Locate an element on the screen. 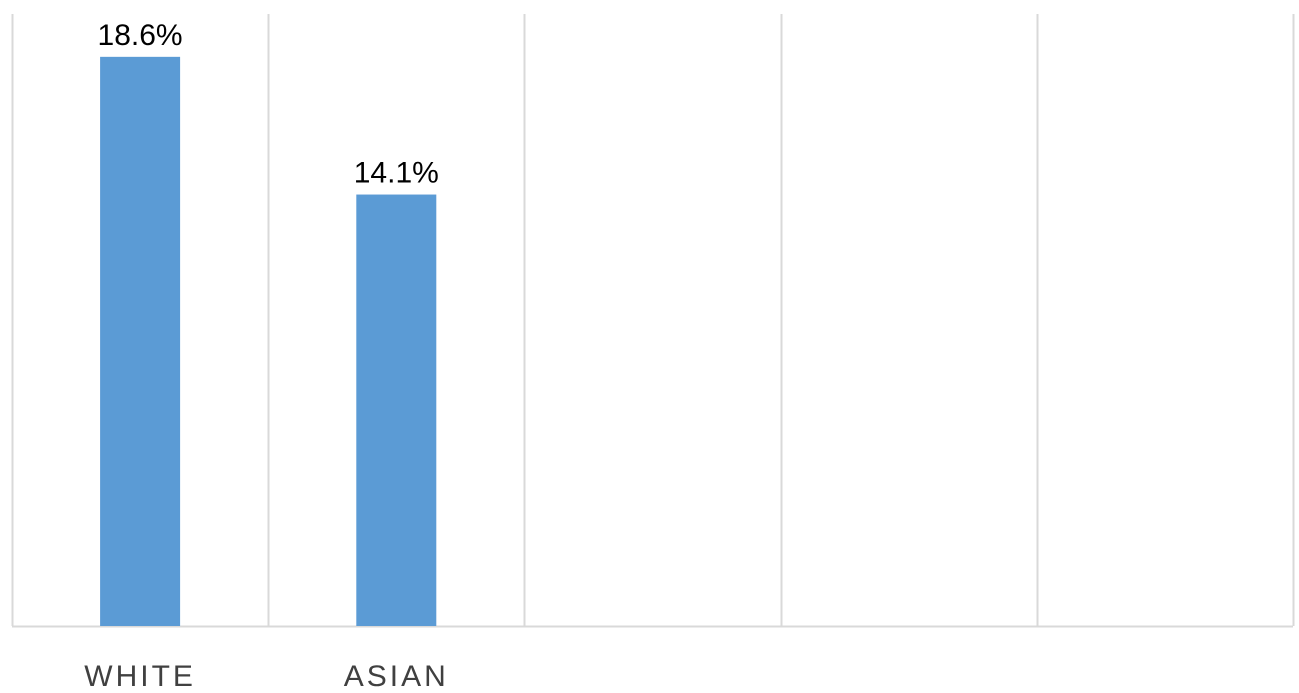 Image resolution: width=1299 pixels, height=693 pixels. category-labels: WHITE ASIAN is located at coordinates (266, 676).